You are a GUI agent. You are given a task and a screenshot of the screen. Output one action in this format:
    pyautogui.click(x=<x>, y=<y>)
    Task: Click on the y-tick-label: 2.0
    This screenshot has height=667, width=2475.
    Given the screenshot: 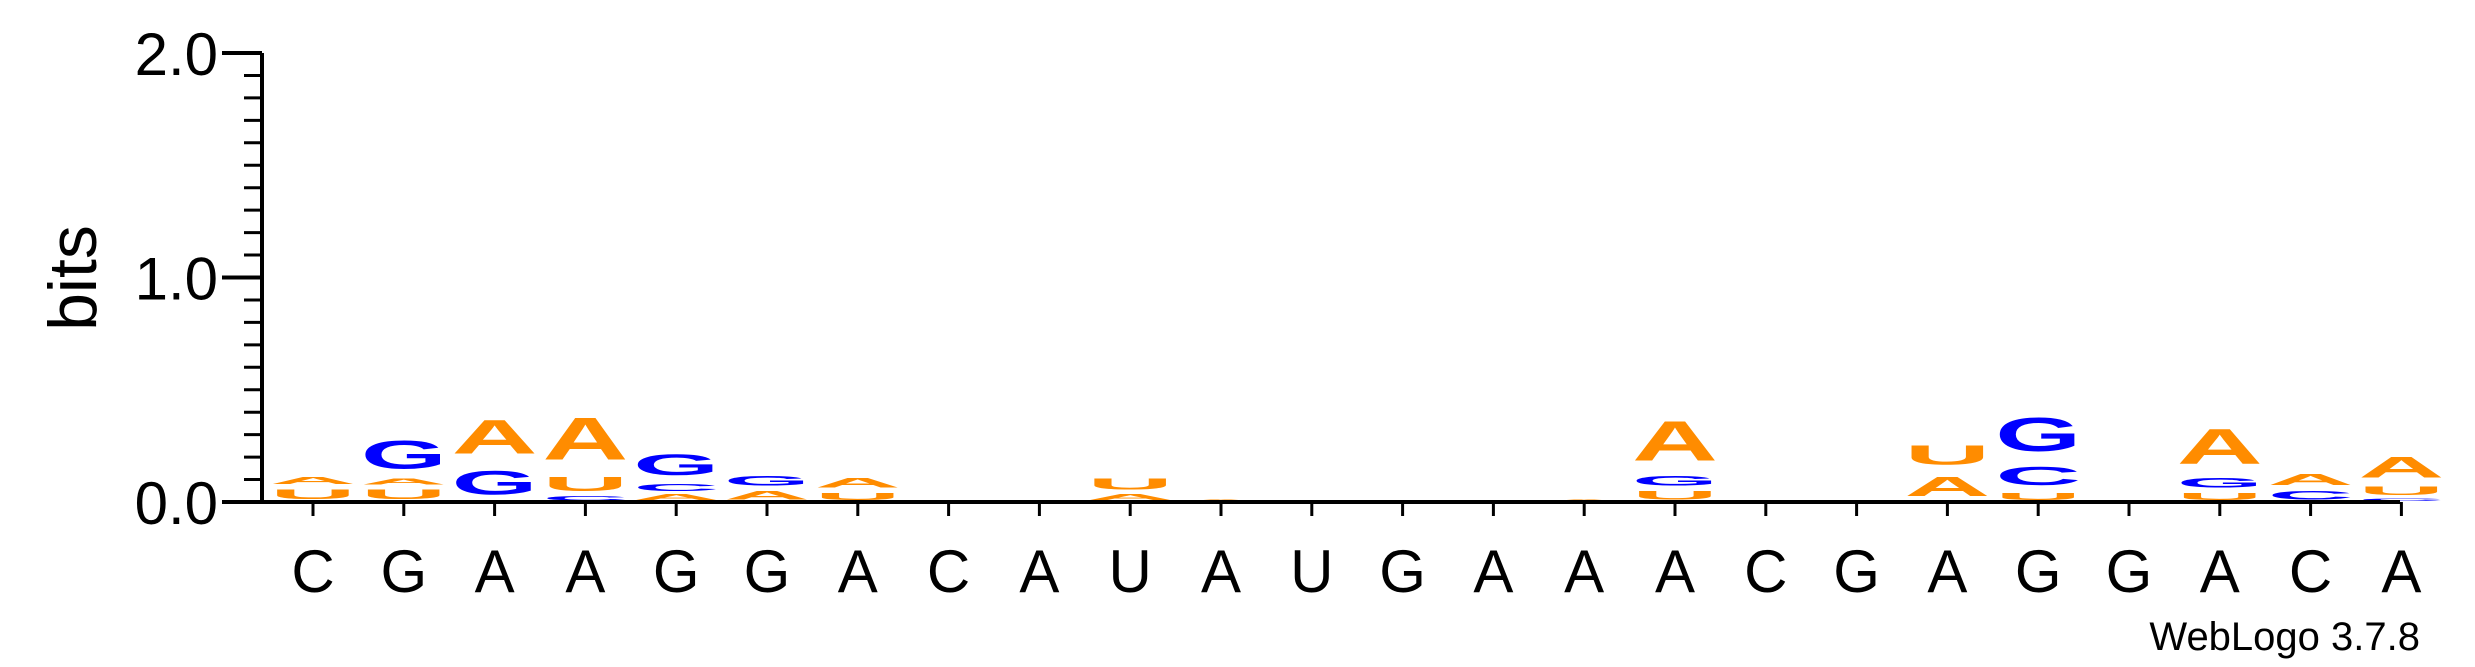 What is the action you would take?
    pyautogui.click(x=176, y=54)
    